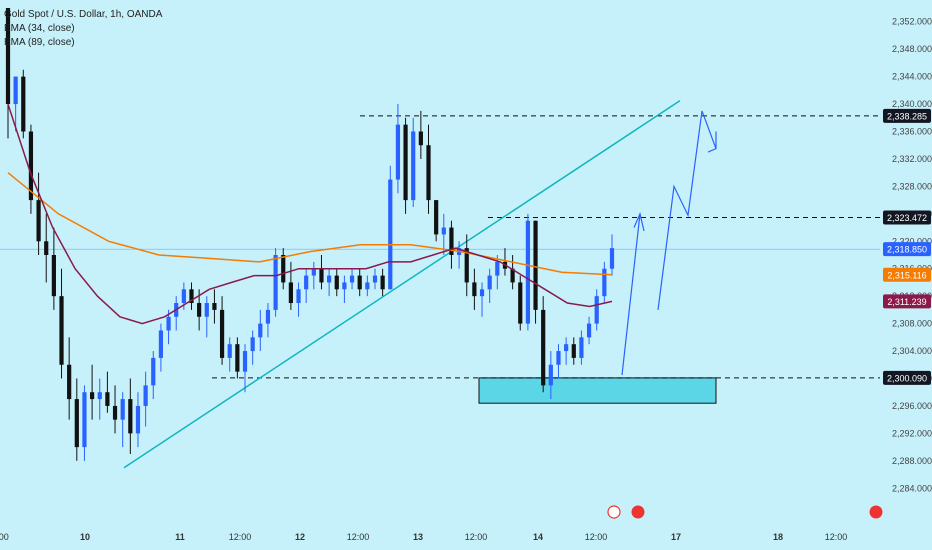  Describe the element at coordinates (912, 49) in the screenshot. I see `y-tick-label: 2,348.000` at that location.